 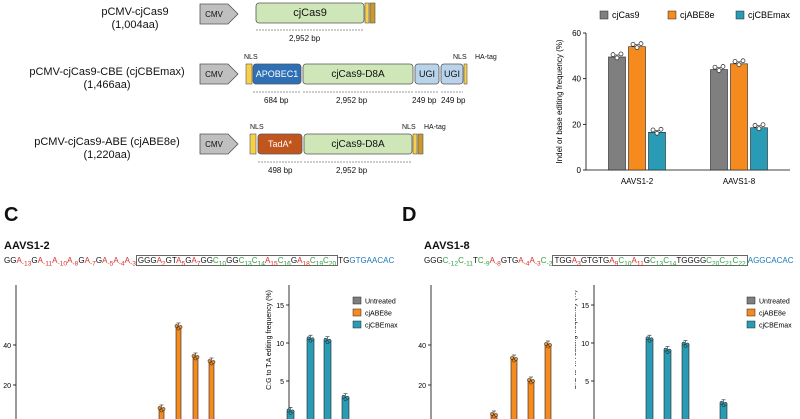 I want to click on cjcas9-domain-label: cjCas9, so click(x=310, y=13).